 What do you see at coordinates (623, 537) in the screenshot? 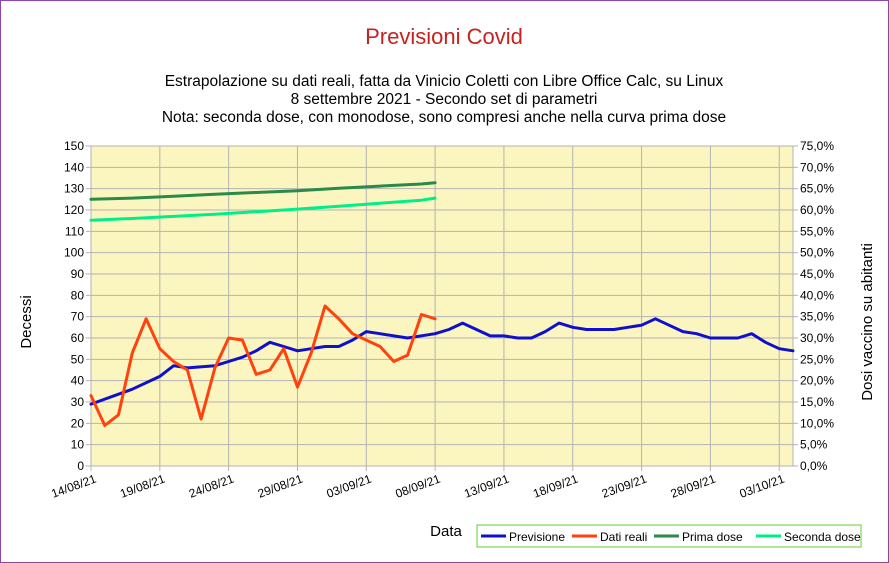
I see `legend-label: Dati reali` at bounding box center [623, 537].